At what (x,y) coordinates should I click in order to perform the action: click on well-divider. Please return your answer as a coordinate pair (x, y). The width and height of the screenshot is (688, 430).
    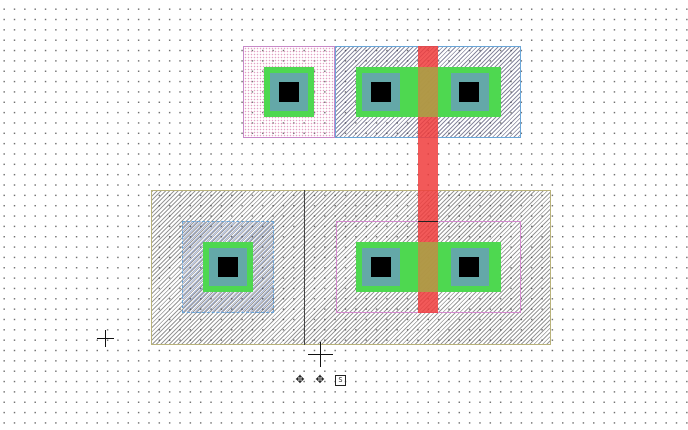
    Looking at the image, I should click on (304, 267).